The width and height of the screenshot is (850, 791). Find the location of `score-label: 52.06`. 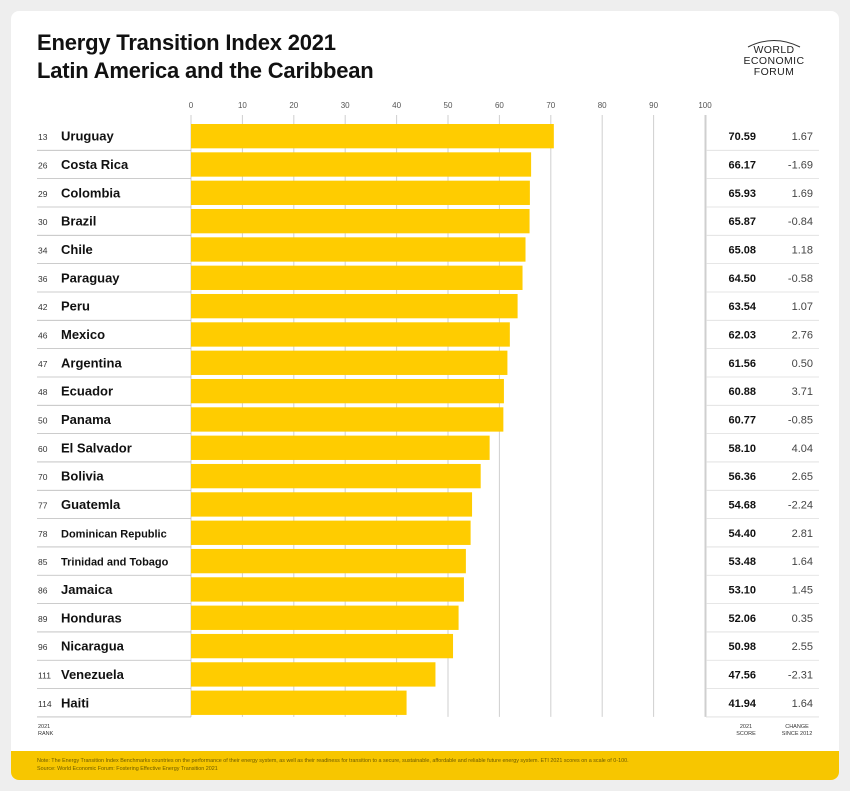

score-label: 52.06 is located at coordinates (742, 619).